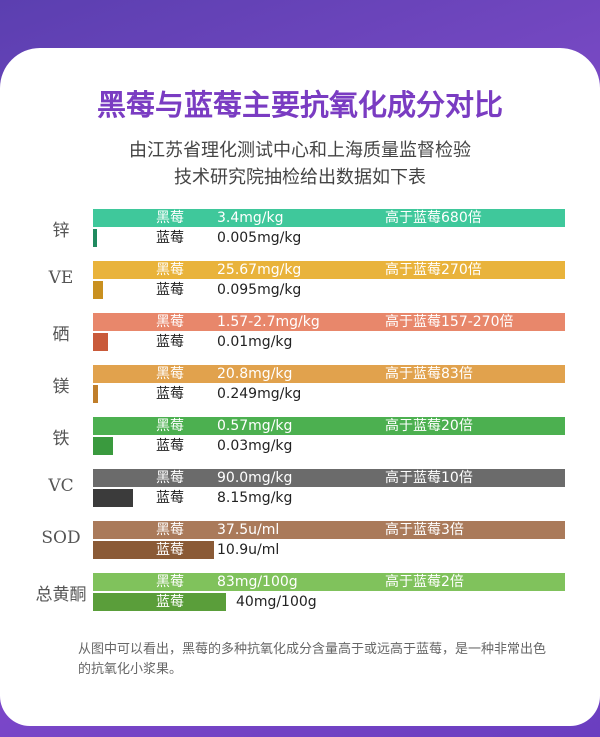 Image resolution: width=600 pixels, height=737 pixels. I want to click on blackberry-value: 25.67mg/kg, so click(259, 270).